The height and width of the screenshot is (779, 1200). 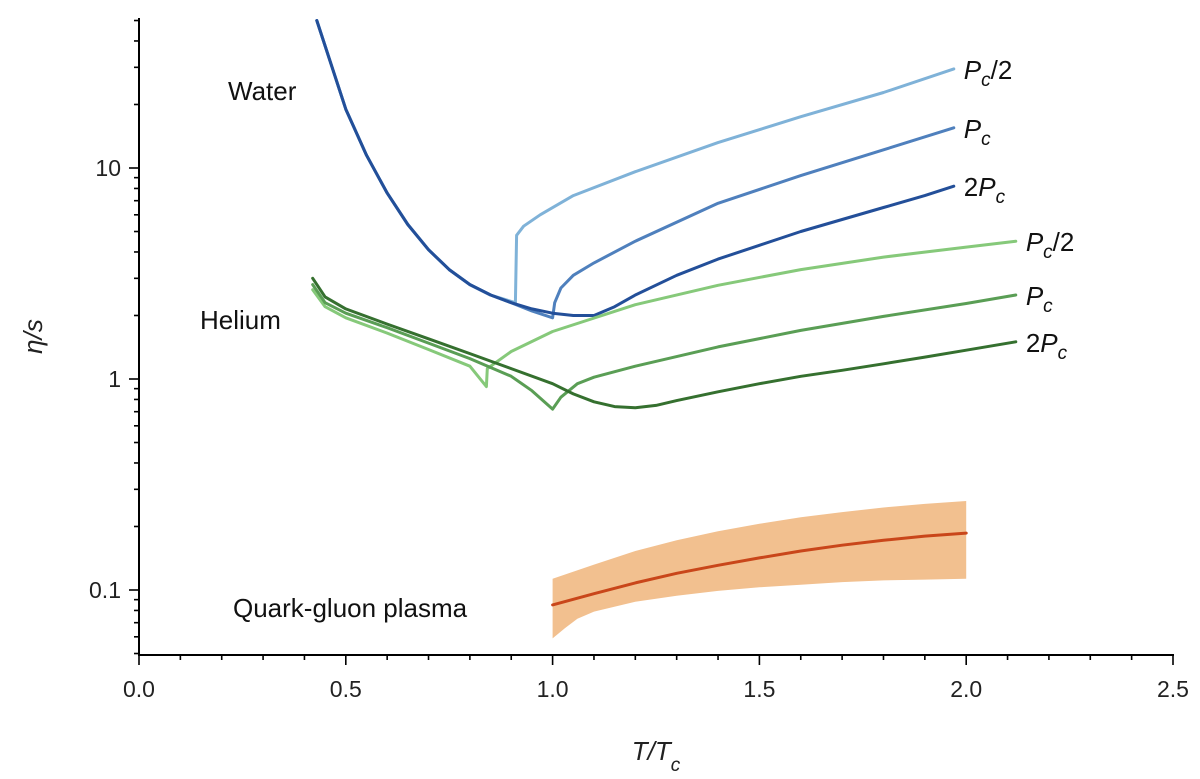 I want to click on x-tick-label: 1.5, so click(x=759, y=689).